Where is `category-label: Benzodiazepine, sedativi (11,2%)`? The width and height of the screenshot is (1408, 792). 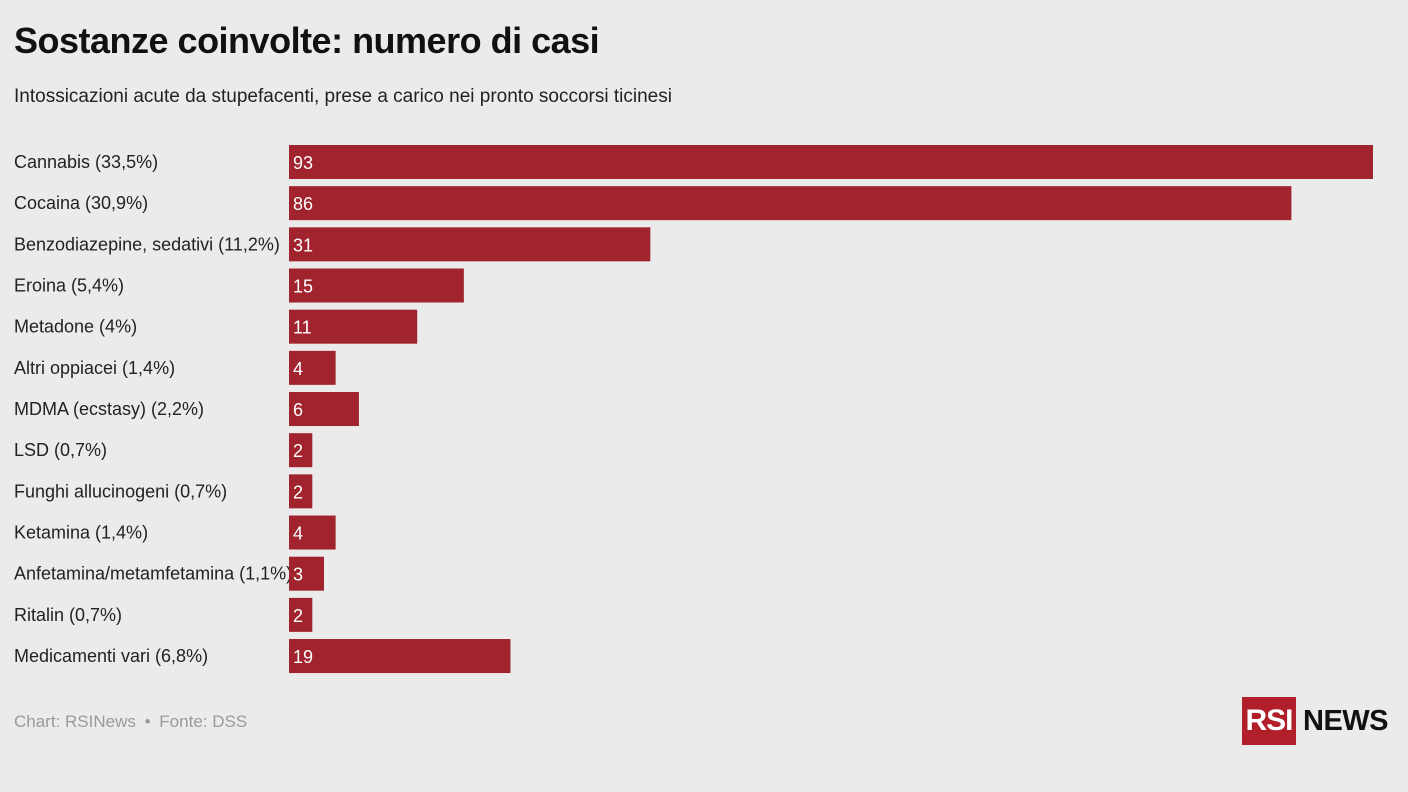 category-label: Benzodiazepine, sedativi (11,2%) is located at coordinates (147, 244).